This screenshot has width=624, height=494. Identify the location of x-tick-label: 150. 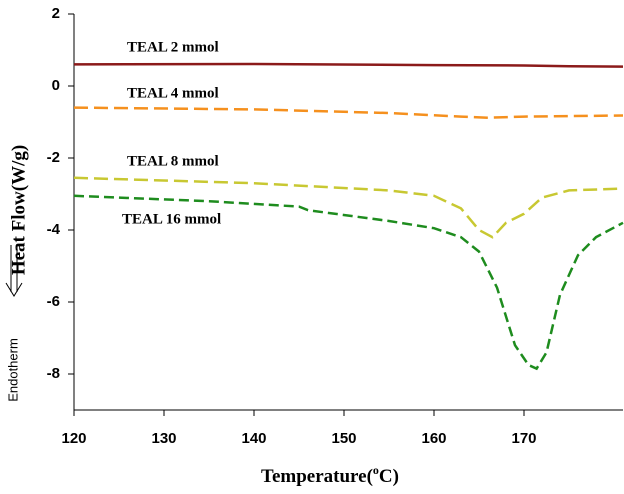
(343, 438).